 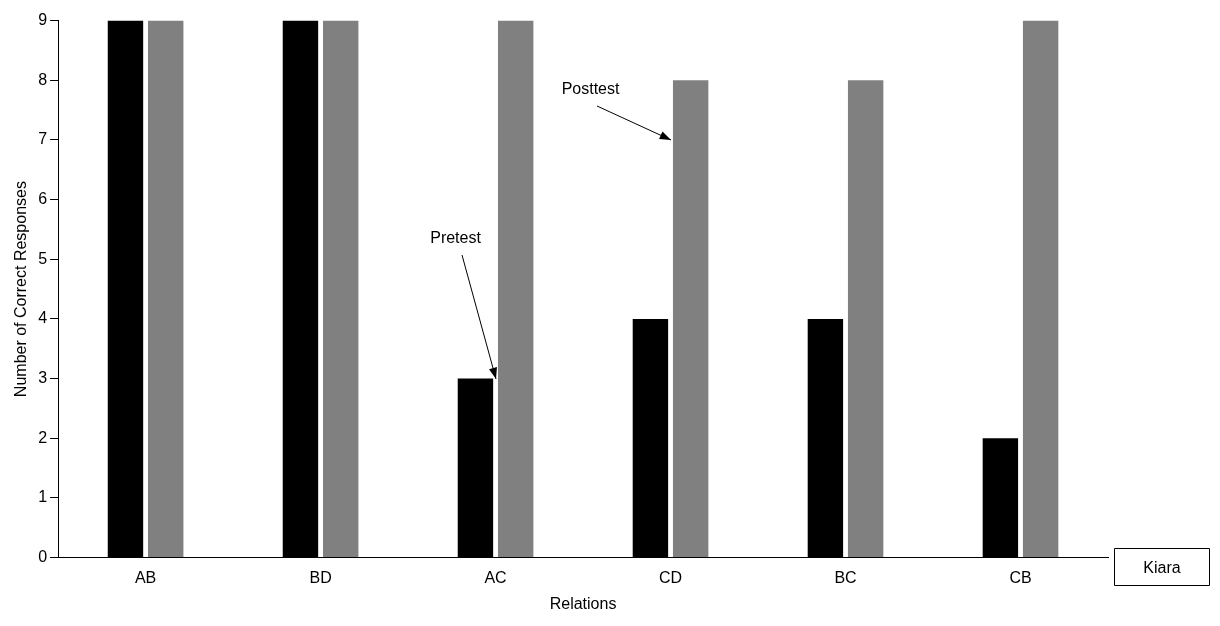 I want to click on y-tick-label: 6, so click(x=43, y=199).